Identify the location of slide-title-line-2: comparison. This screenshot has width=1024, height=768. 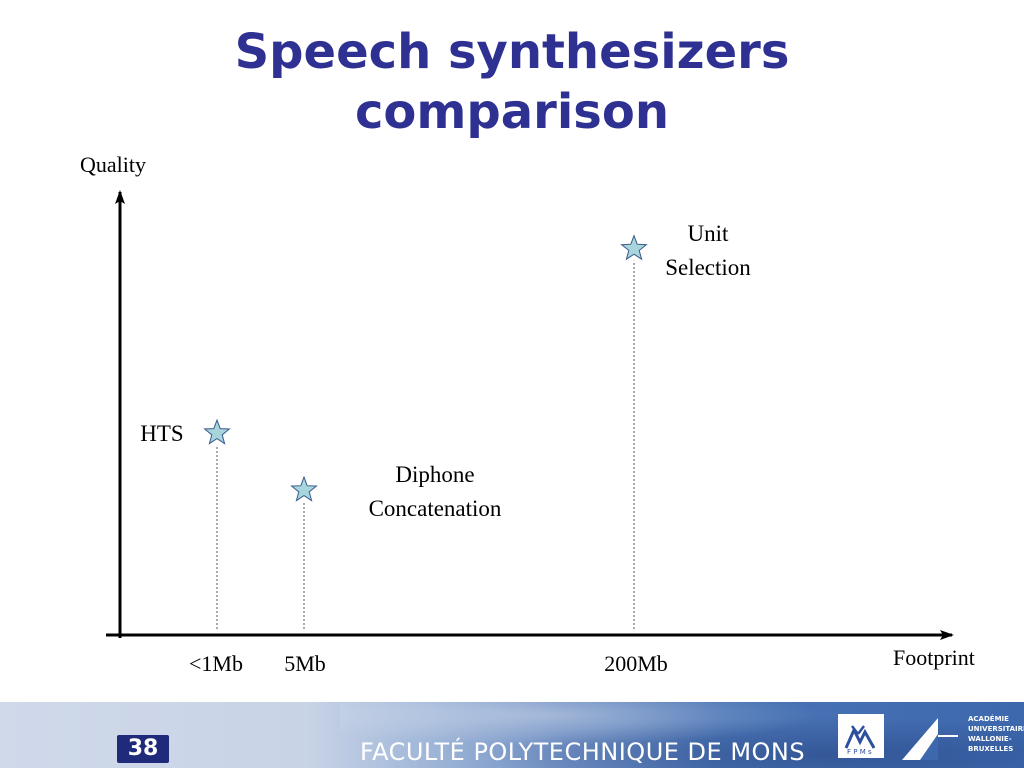
(512, 112).